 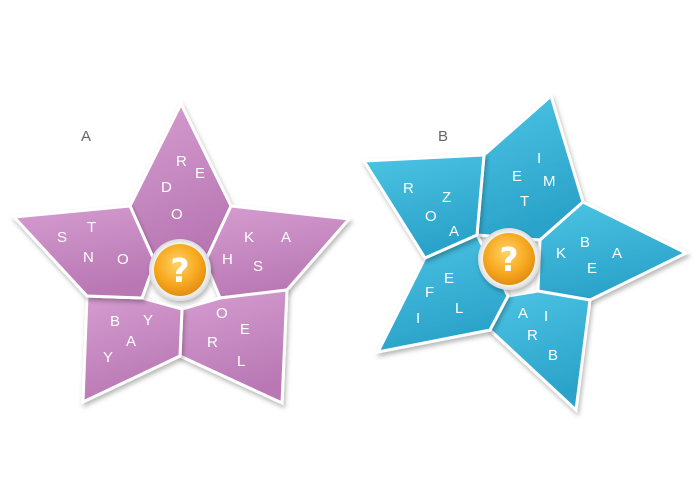 I want to click on puzzle-b-right-letter-2: K, so click(x=561, y=253).